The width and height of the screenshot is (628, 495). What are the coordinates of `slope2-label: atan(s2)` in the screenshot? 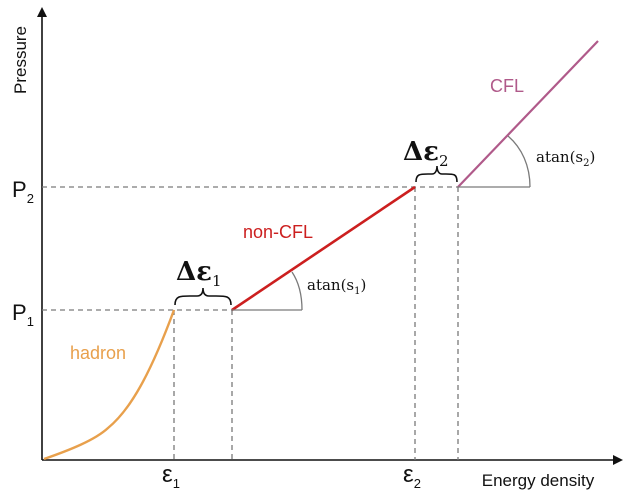 It's located at (565, 158).